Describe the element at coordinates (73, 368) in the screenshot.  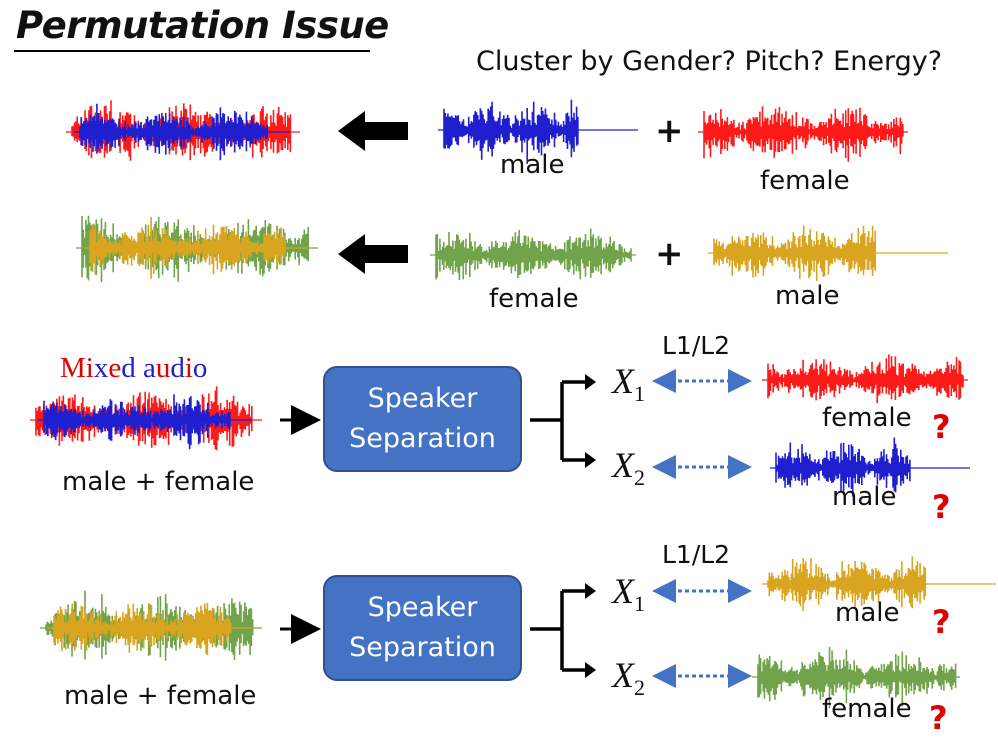
I see `mixed-audio-char: M` at that location.